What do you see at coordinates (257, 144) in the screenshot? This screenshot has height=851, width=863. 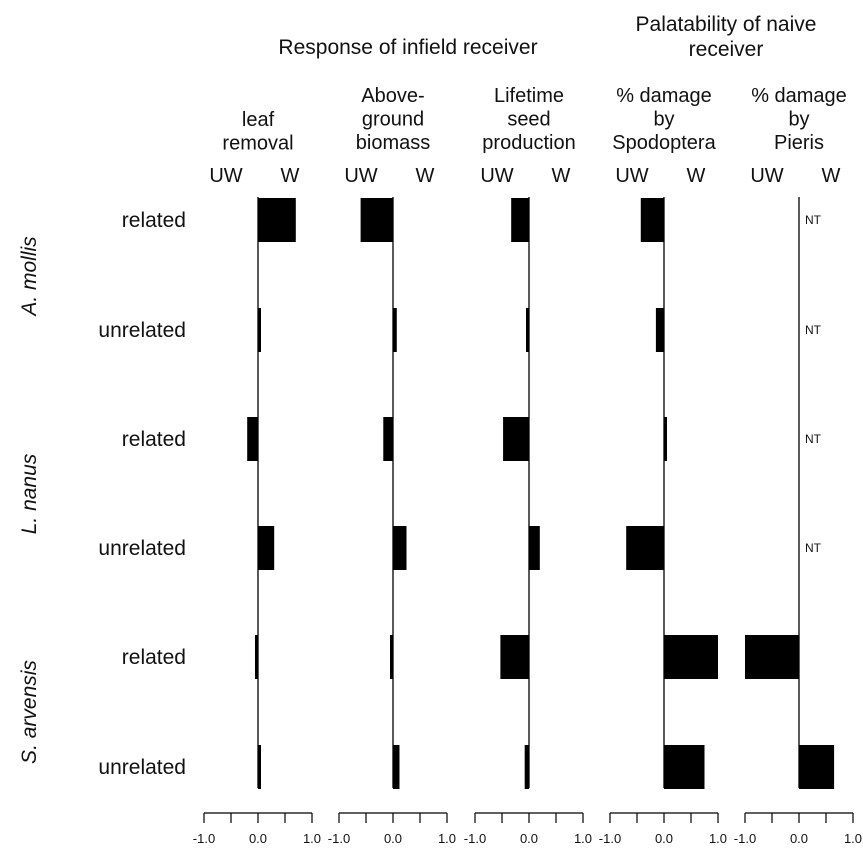 I see `panel-1-title-line: removal` at bounding box center [257, 144].